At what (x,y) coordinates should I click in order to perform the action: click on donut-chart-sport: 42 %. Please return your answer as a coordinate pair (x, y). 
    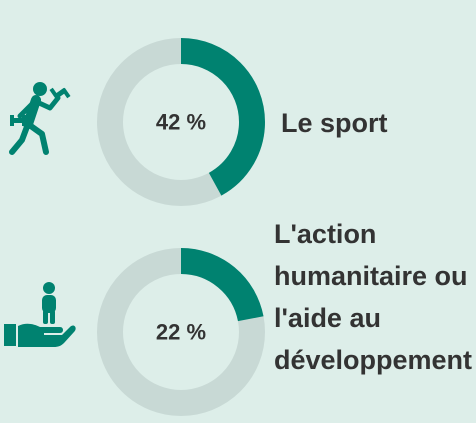
    Looking at the image, I should click on (181, 122).